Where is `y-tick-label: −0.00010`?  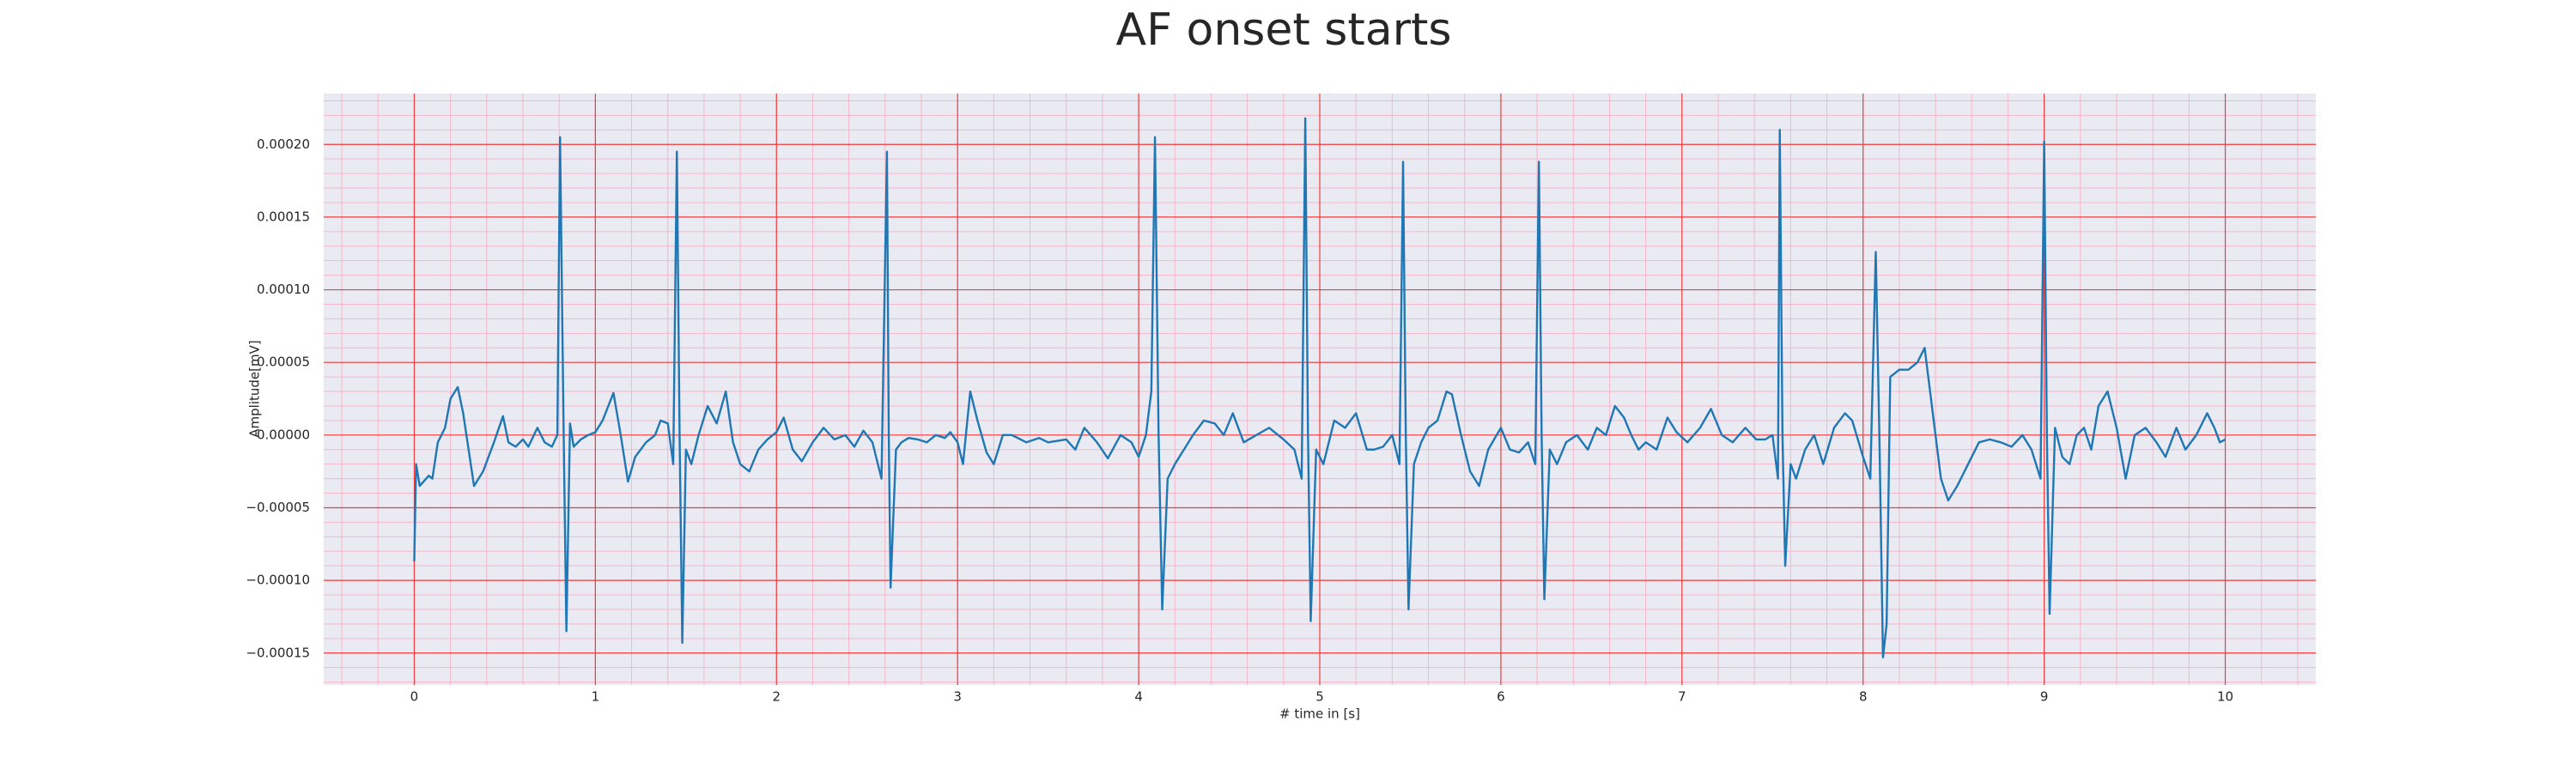 y-tick-label: −0.00010 is located at coordinates (278, 580).